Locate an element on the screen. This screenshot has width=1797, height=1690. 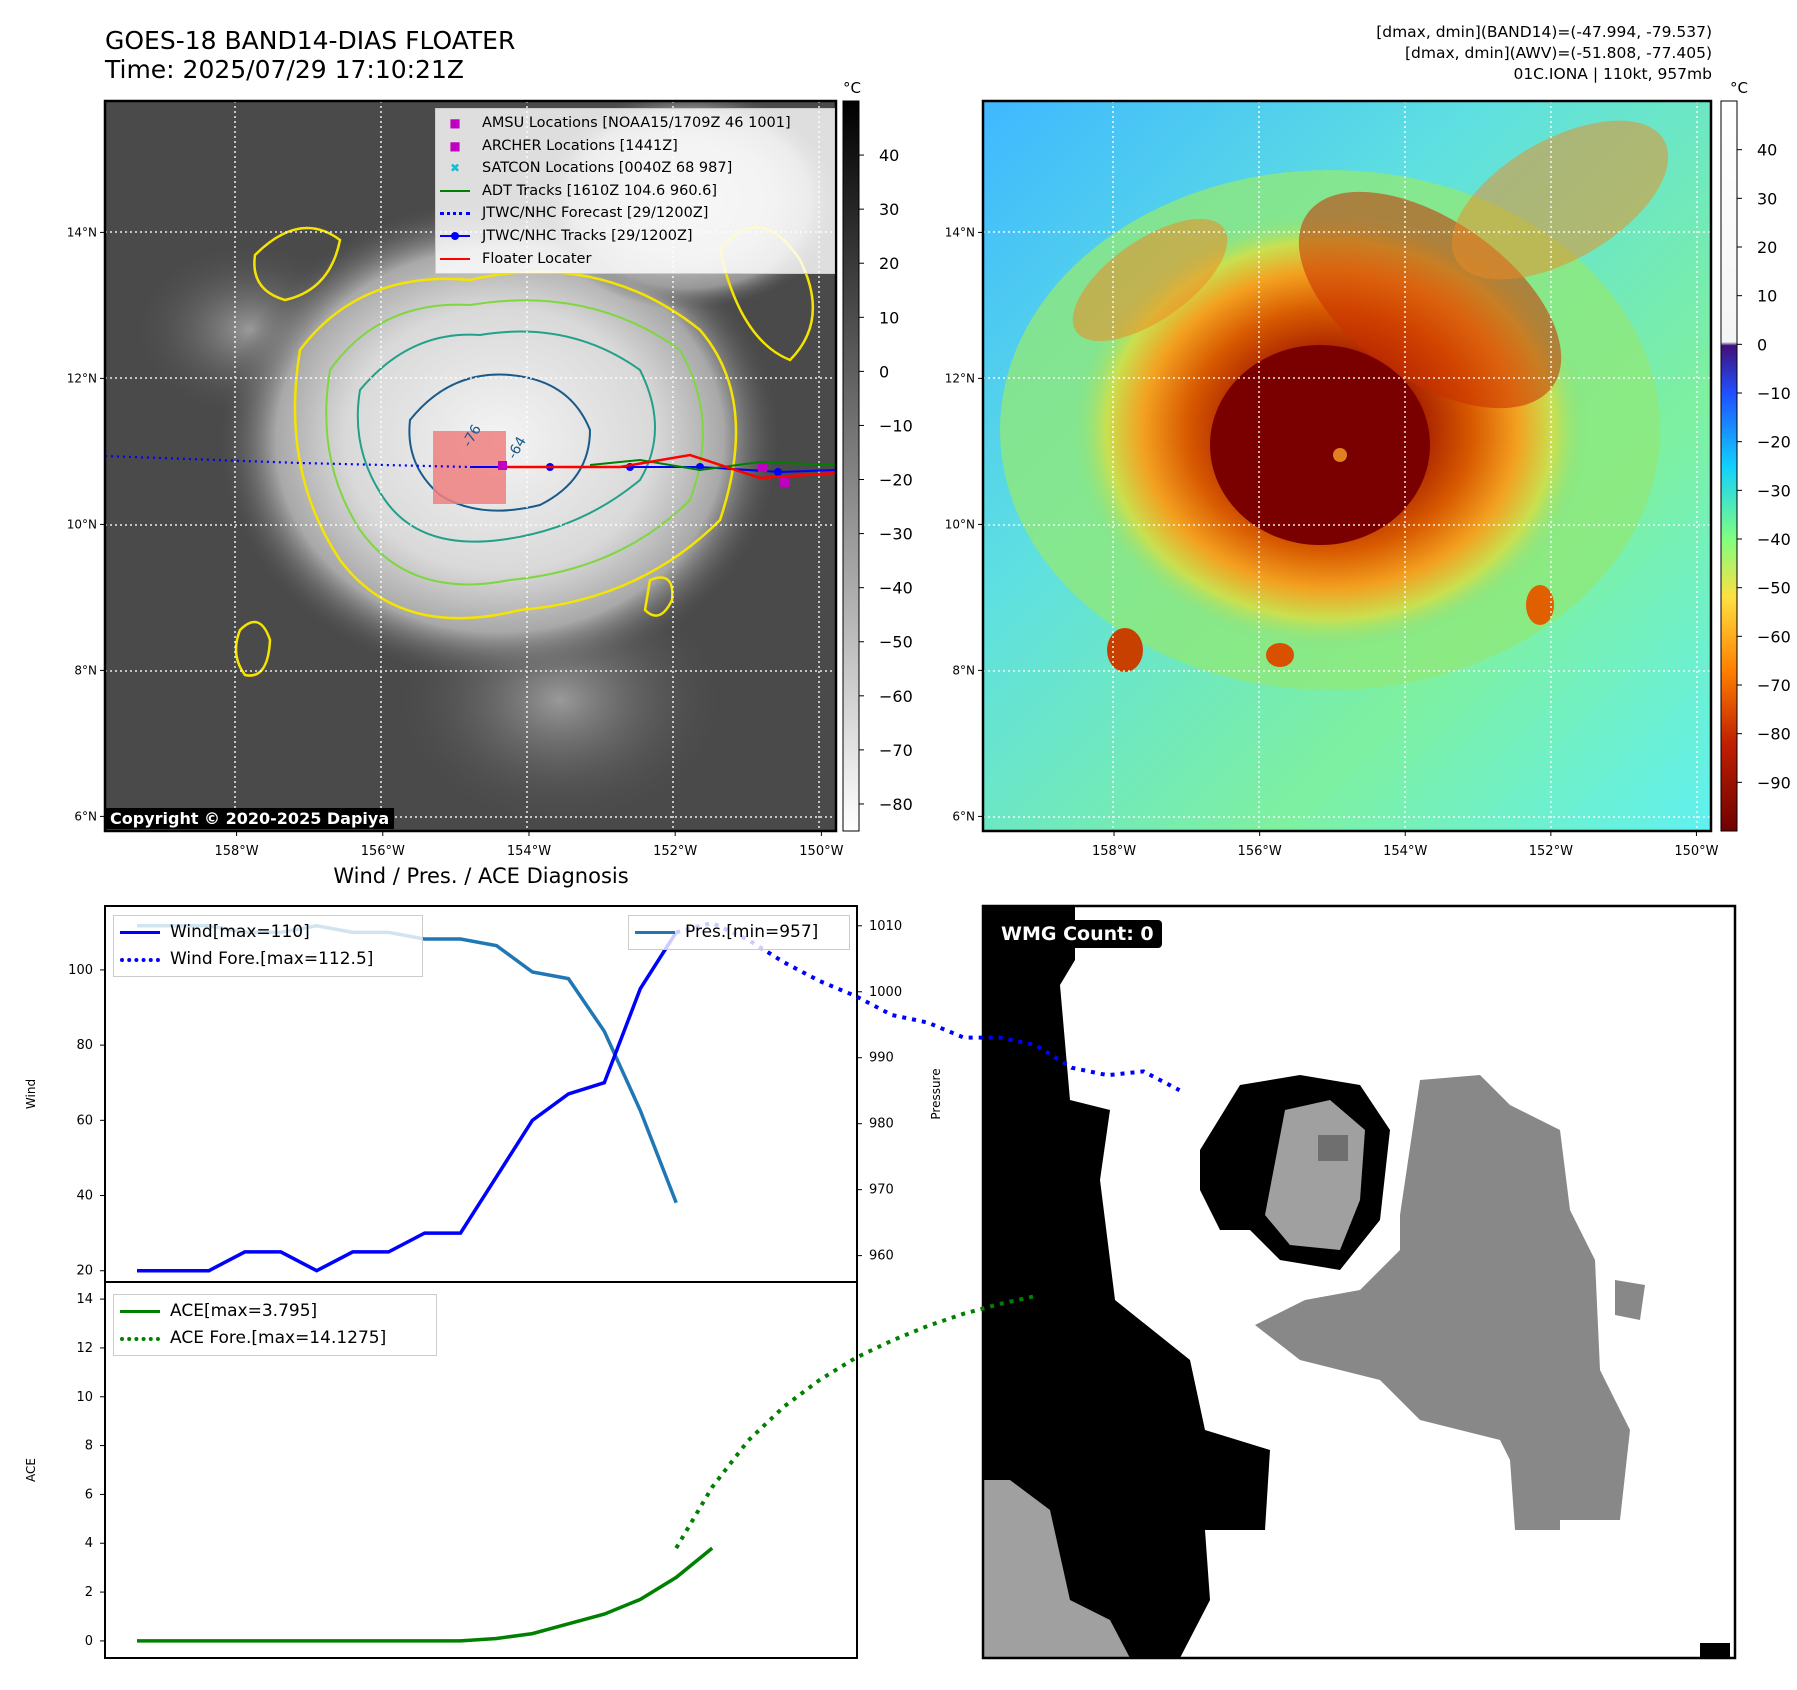
ir-lon-labels: 158°W 156°W 154°W 152°W 150°W is located at coordinates (529, 845).